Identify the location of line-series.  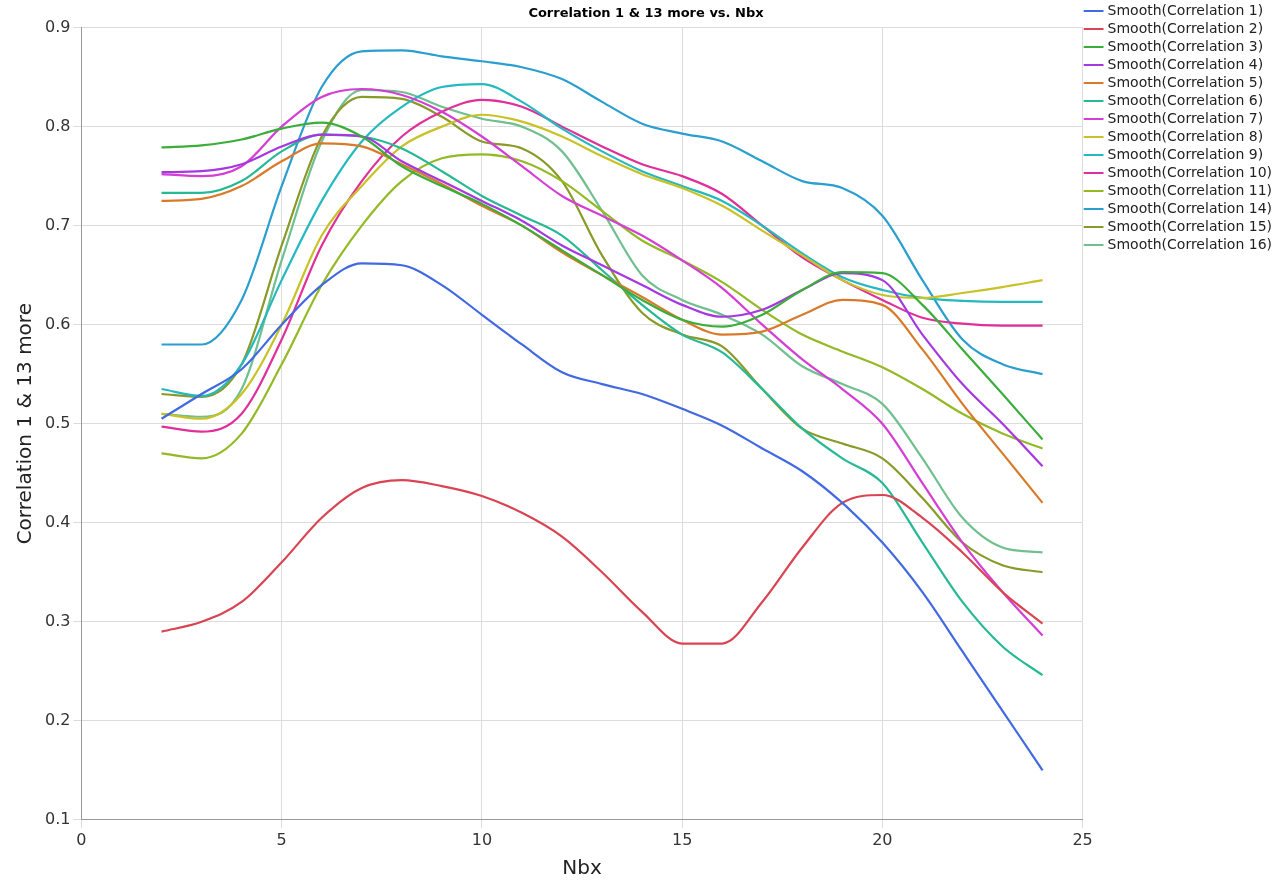
(602, 562).